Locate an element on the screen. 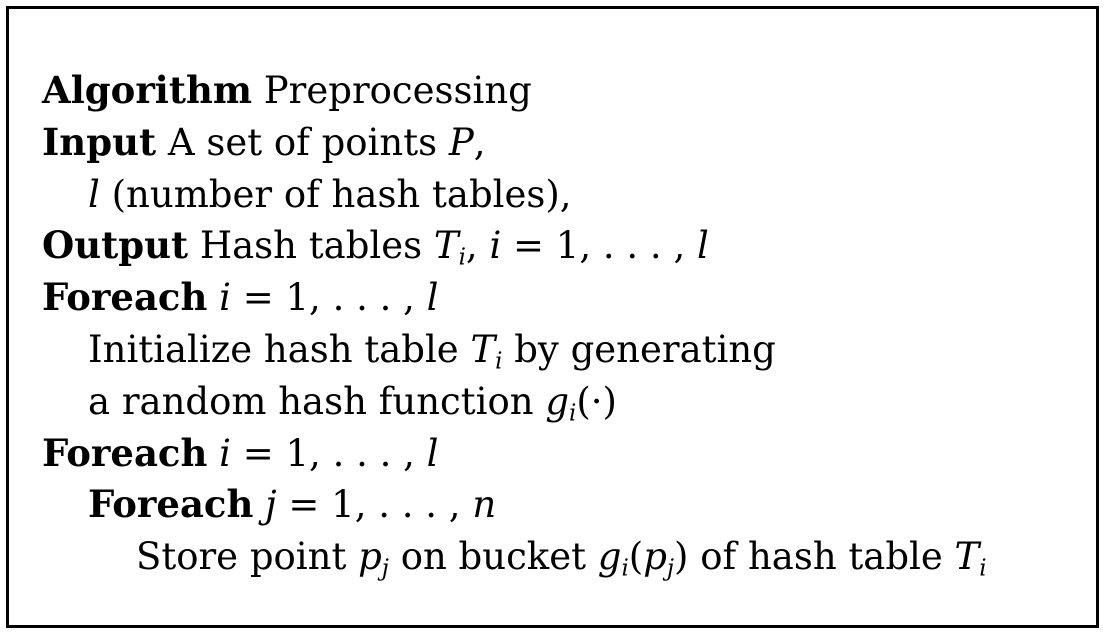 The height and width of the screenshot is (639, 1111). close-paren: ) is located at coordinates (681, 557).